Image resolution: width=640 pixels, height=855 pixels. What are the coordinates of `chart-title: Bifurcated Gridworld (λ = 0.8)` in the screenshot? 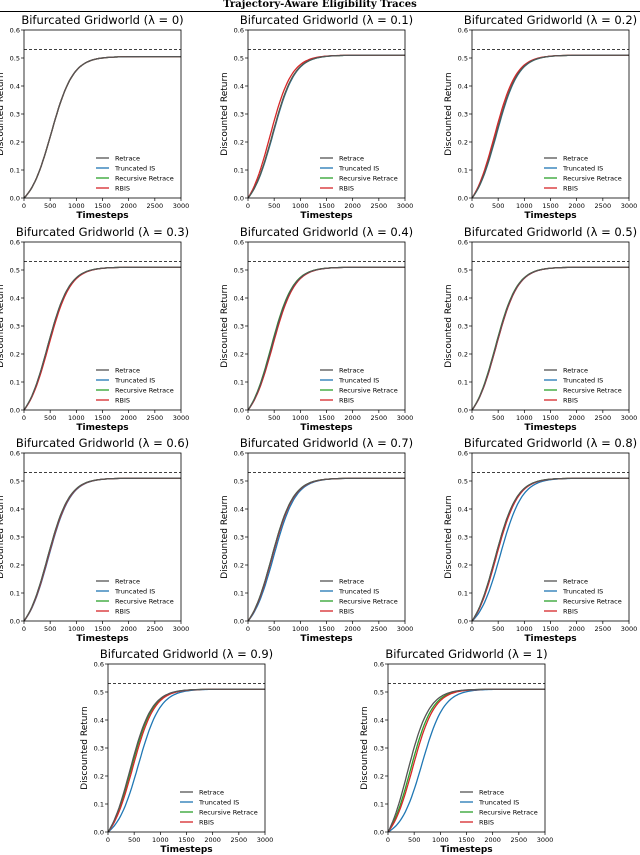 It's located at (550, 443).